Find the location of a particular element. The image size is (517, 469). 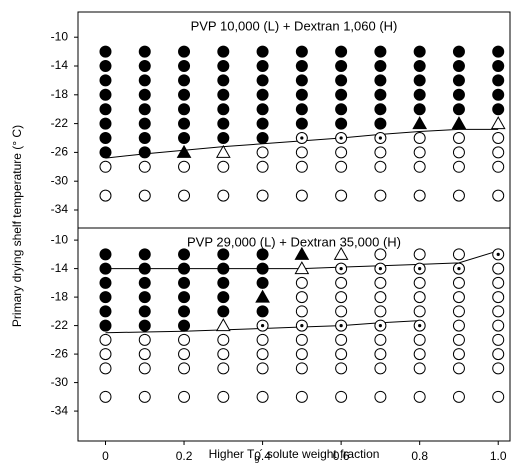

y-tick-label: -14 is located at coordinates (60, 268).